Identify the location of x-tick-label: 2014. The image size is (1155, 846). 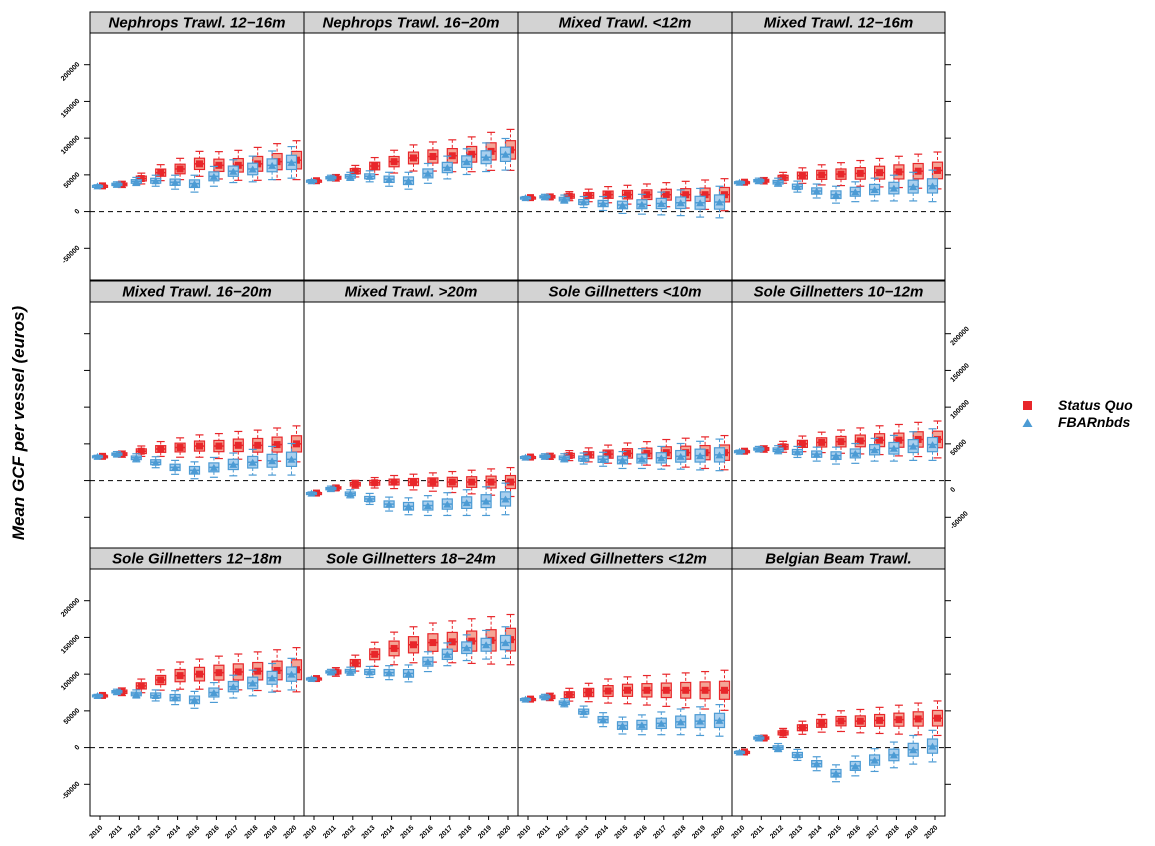
(816, 832).